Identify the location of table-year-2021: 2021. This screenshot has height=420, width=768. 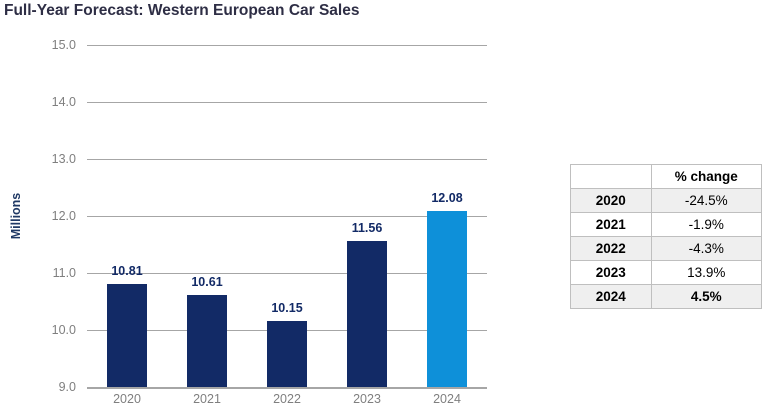
(611, 224).